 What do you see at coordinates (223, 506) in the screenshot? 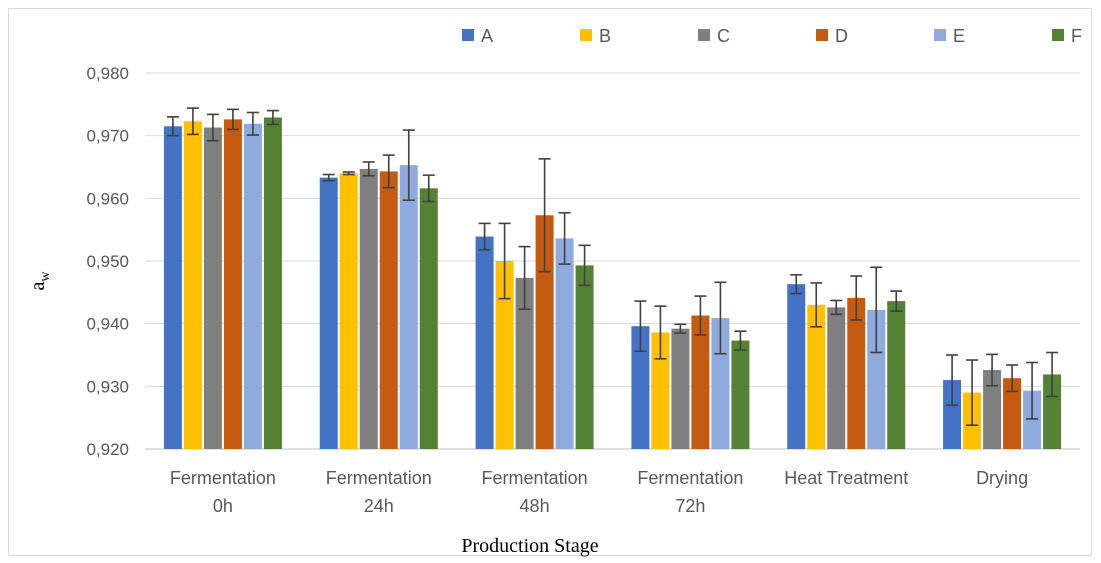
I see `x-category-label: 0h` at bounding box center [223, 506].